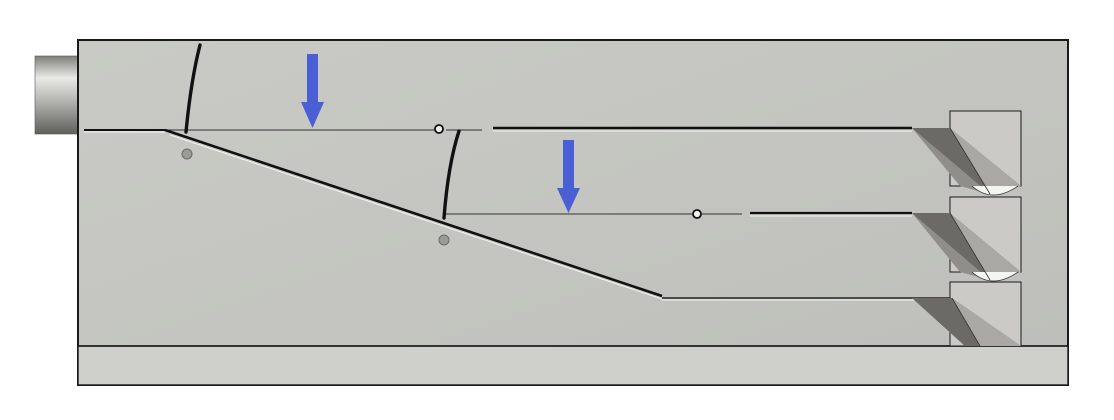  Describe the element at coordinates (967, 239) in the screenshot. I see `exit-chute-middle` at that location.